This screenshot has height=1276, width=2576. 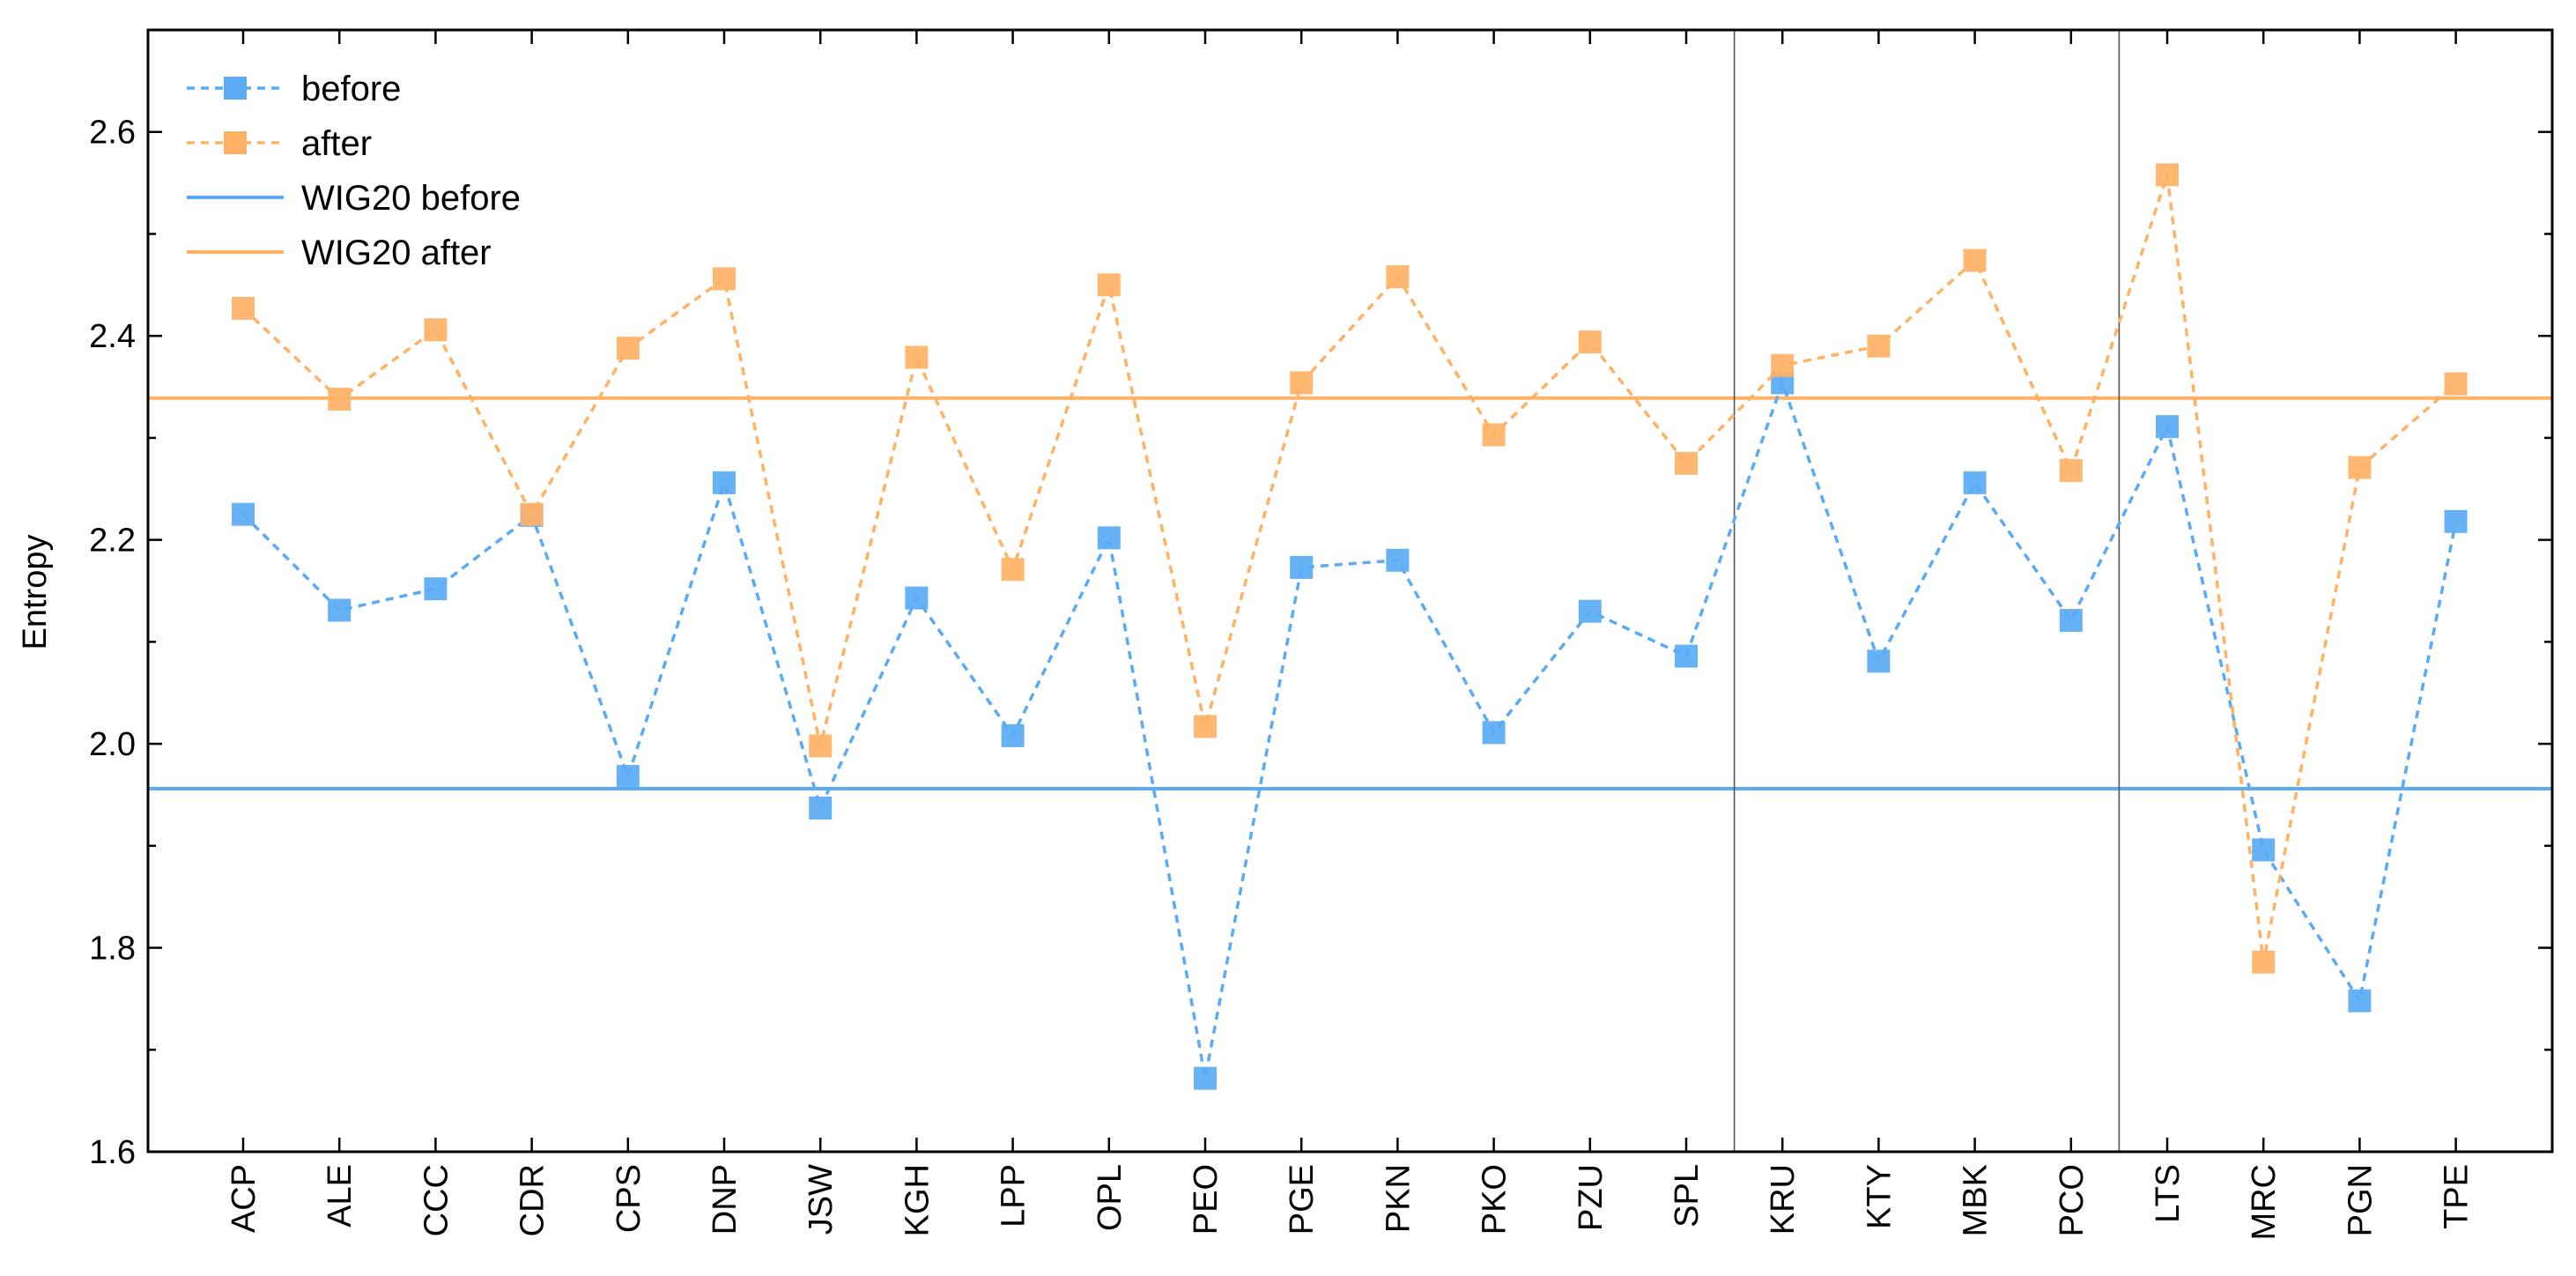 What do you see at coordinates (1302, 1199) in the screenshot?
I see `x-tick-label: PGE` at bounding box center [1302, 1199].